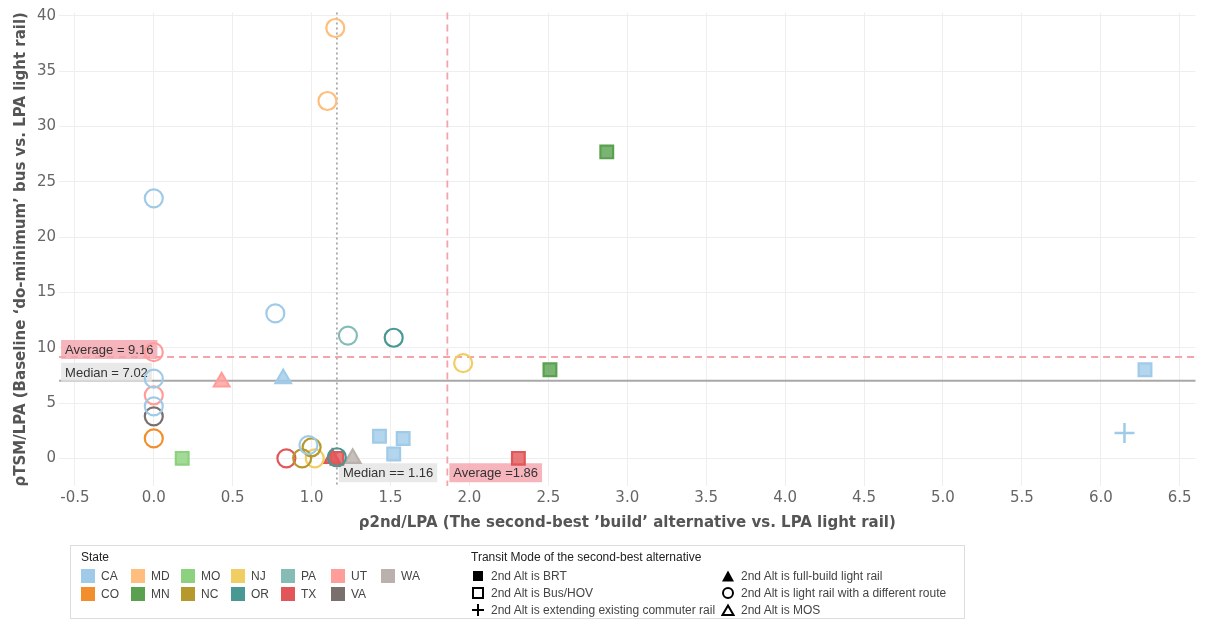 The width and height of the screenshot is (1208, 623). I want to click on y-tick-label: 35, so click(46, 70).